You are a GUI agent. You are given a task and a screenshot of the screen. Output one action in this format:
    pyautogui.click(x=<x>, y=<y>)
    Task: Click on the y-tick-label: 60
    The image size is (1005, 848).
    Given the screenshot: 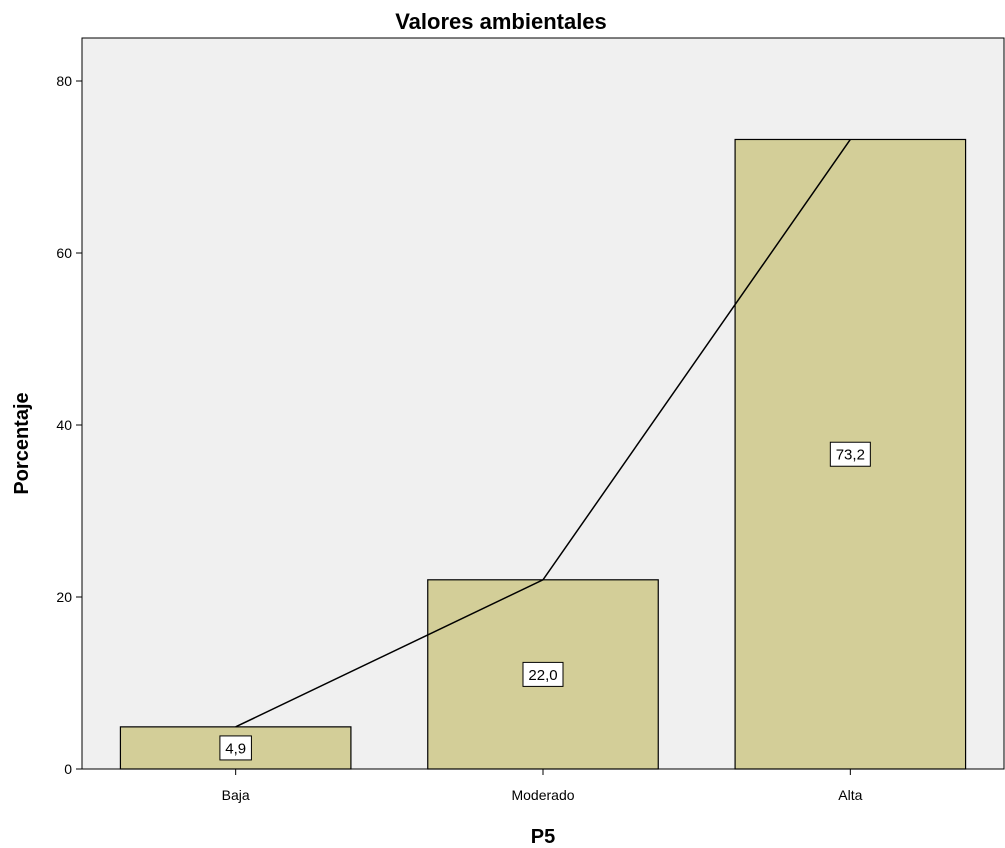 What is the action you would take?
    pyautogui.click(x=64, y=253)
    